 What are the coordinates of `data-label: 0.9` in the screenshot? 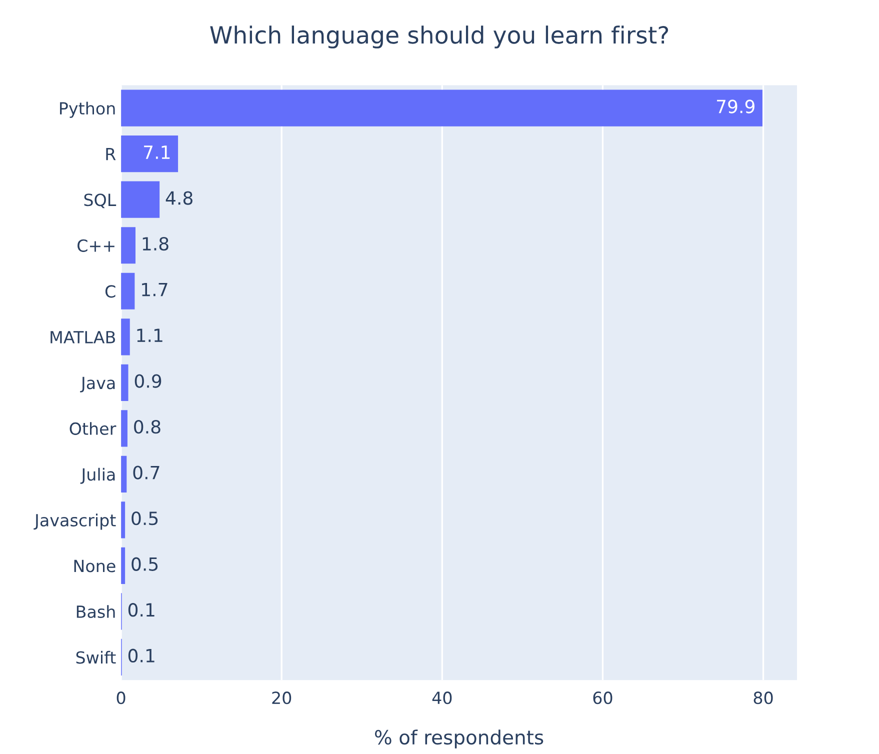 It's located at (148, 381).